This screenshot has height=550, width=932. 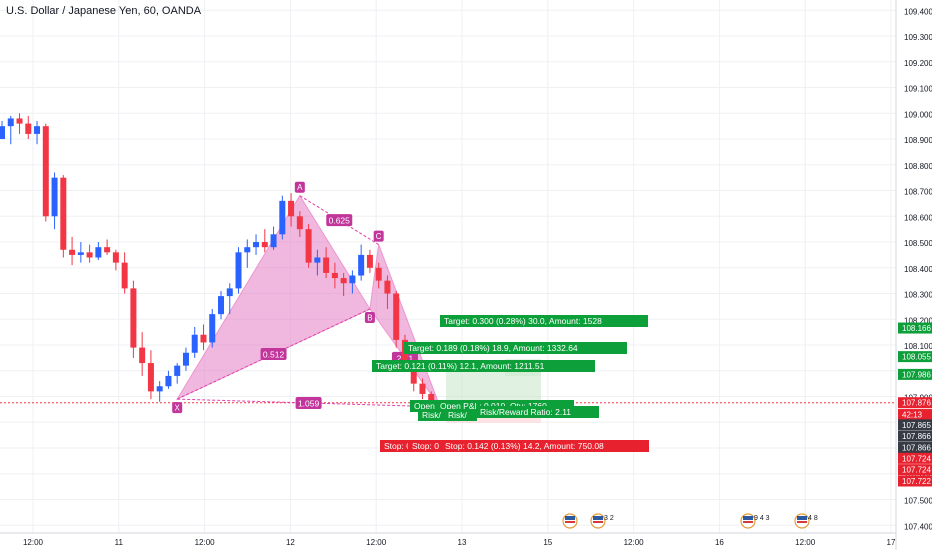 I want to click on y-tick-label: 108.100, so click(x=918, y=346).